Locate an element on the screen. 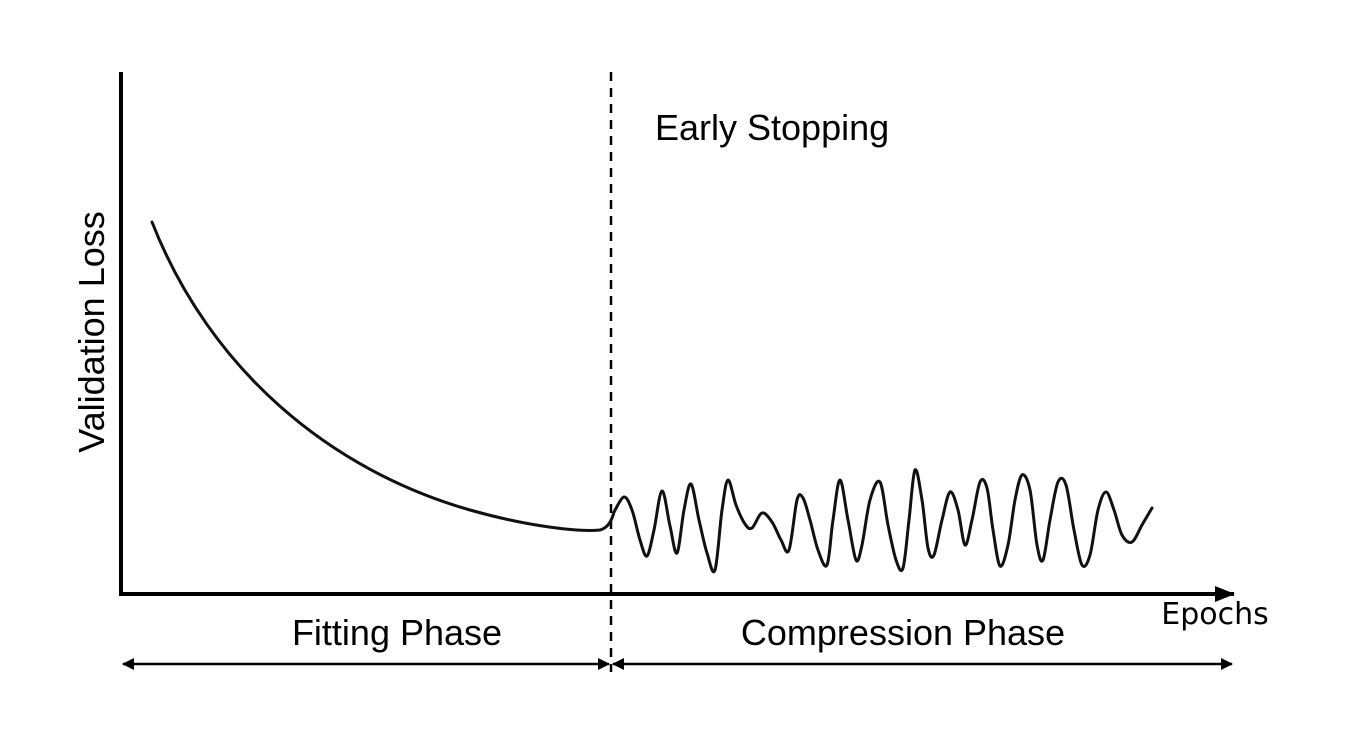 Image resolution: width=1346 pixels, height=741 pixels. early-stopping-label: Early Stopping is located at coordinates (772, 127).